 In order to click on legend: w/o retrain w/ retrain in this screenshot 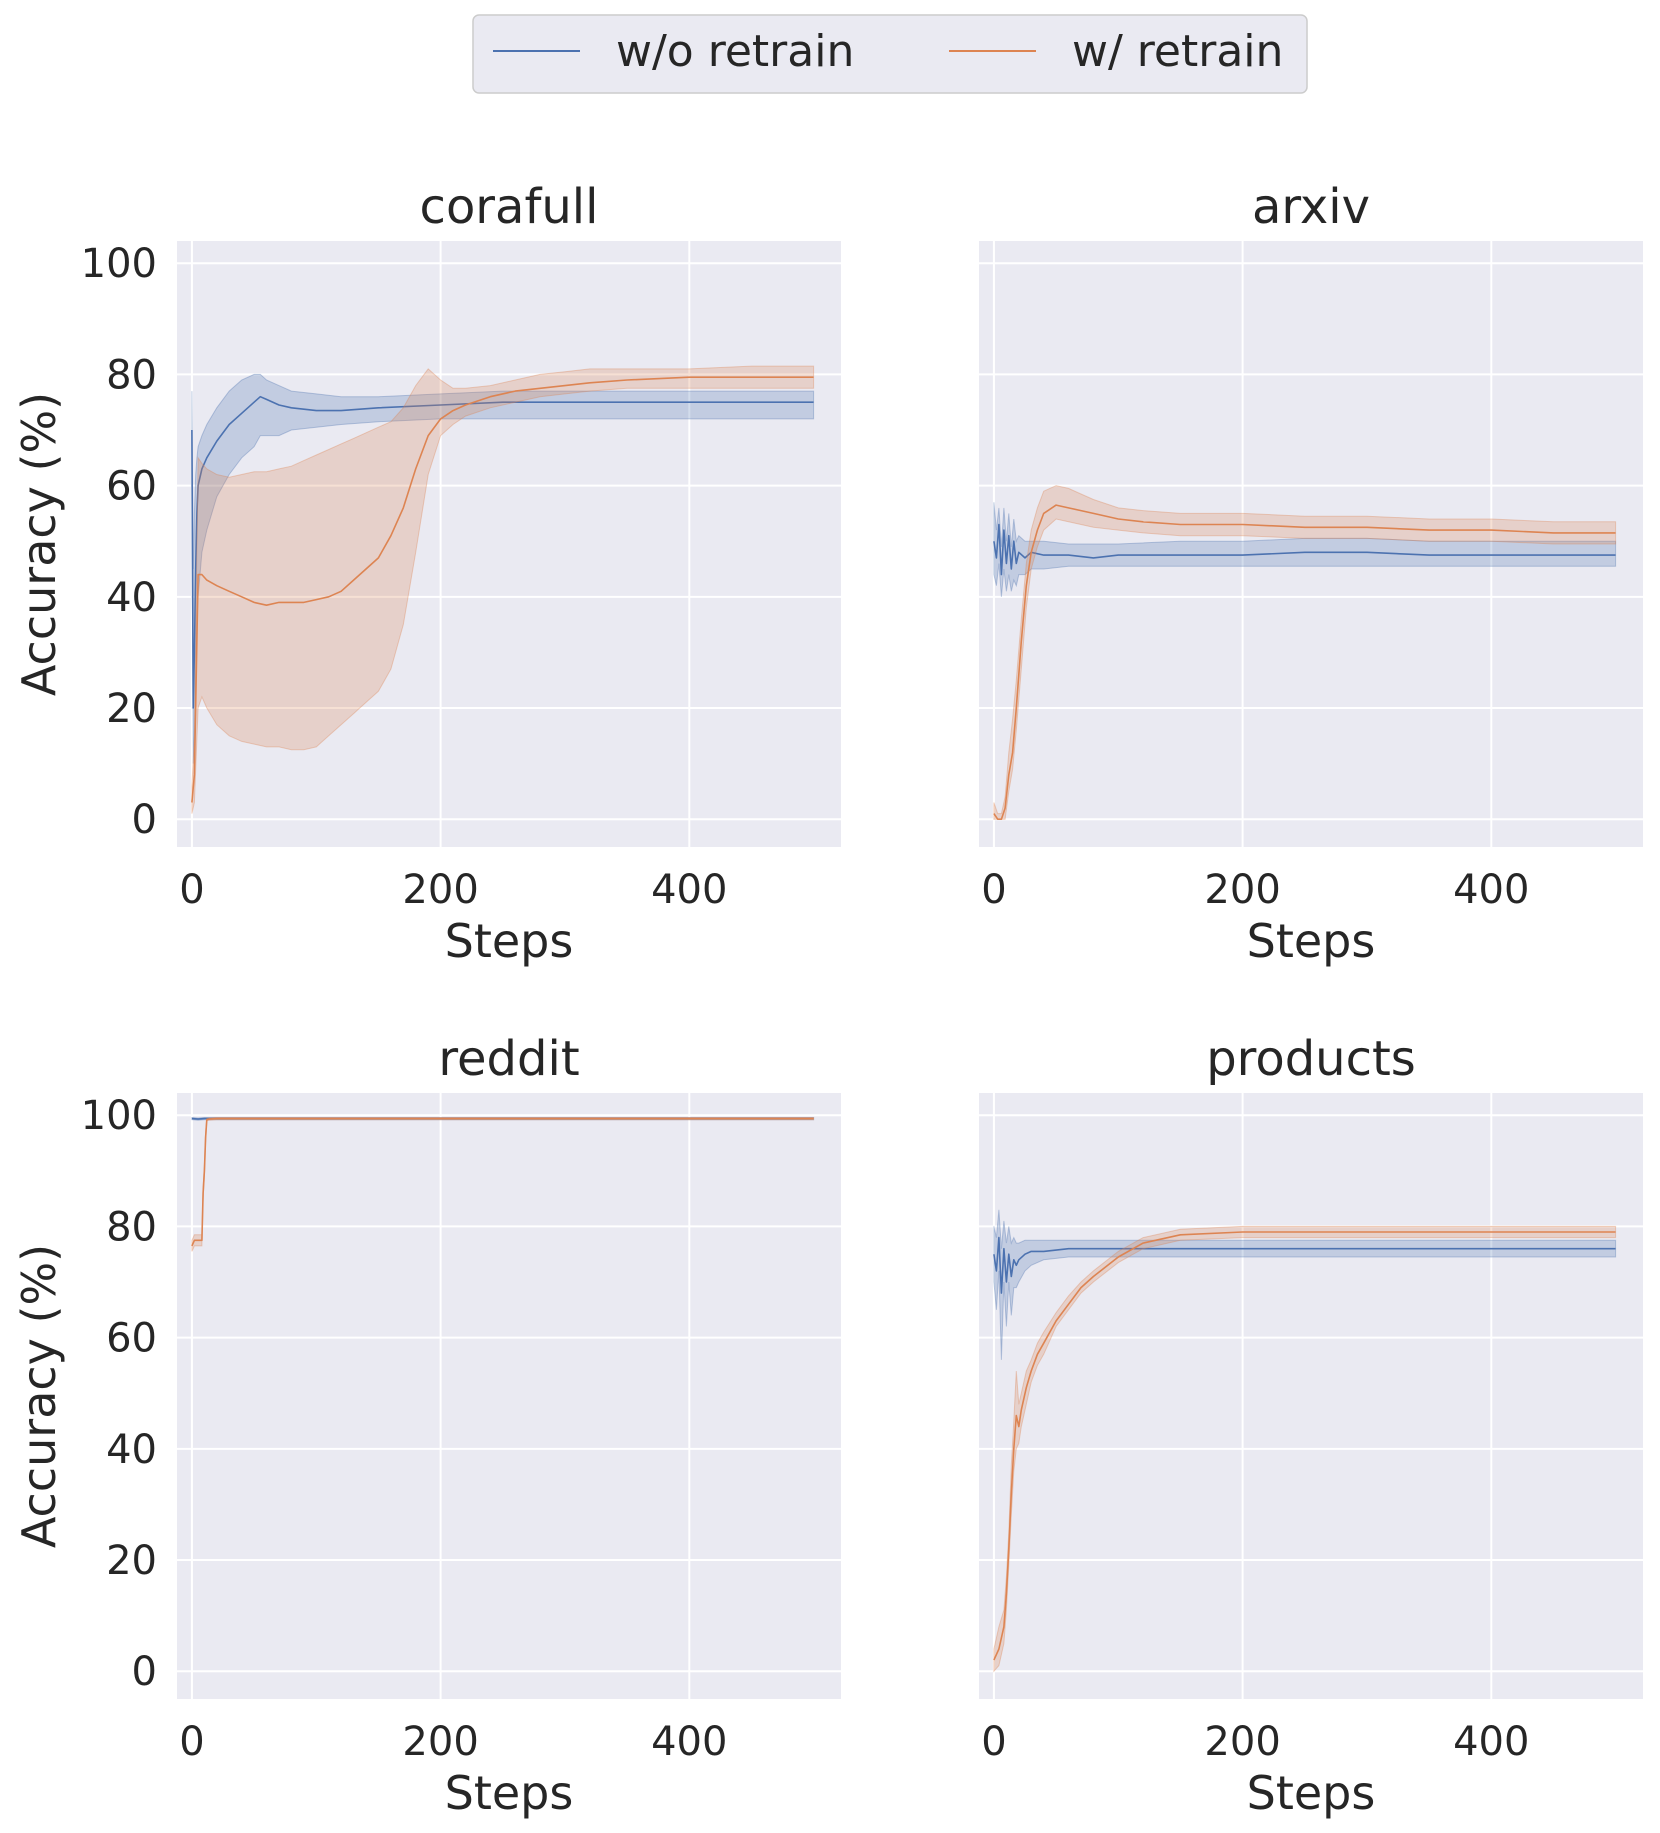, I will do `click(890, 54)`.